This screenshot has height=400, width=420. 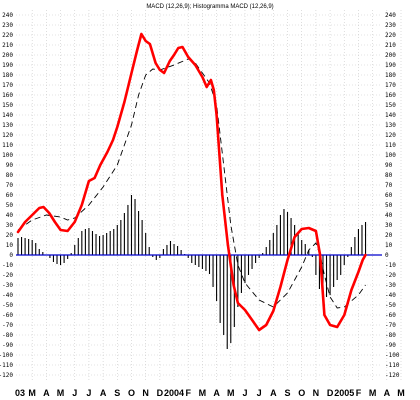 I want to click on y-tick-label: 0, so click(x=387, y=255).